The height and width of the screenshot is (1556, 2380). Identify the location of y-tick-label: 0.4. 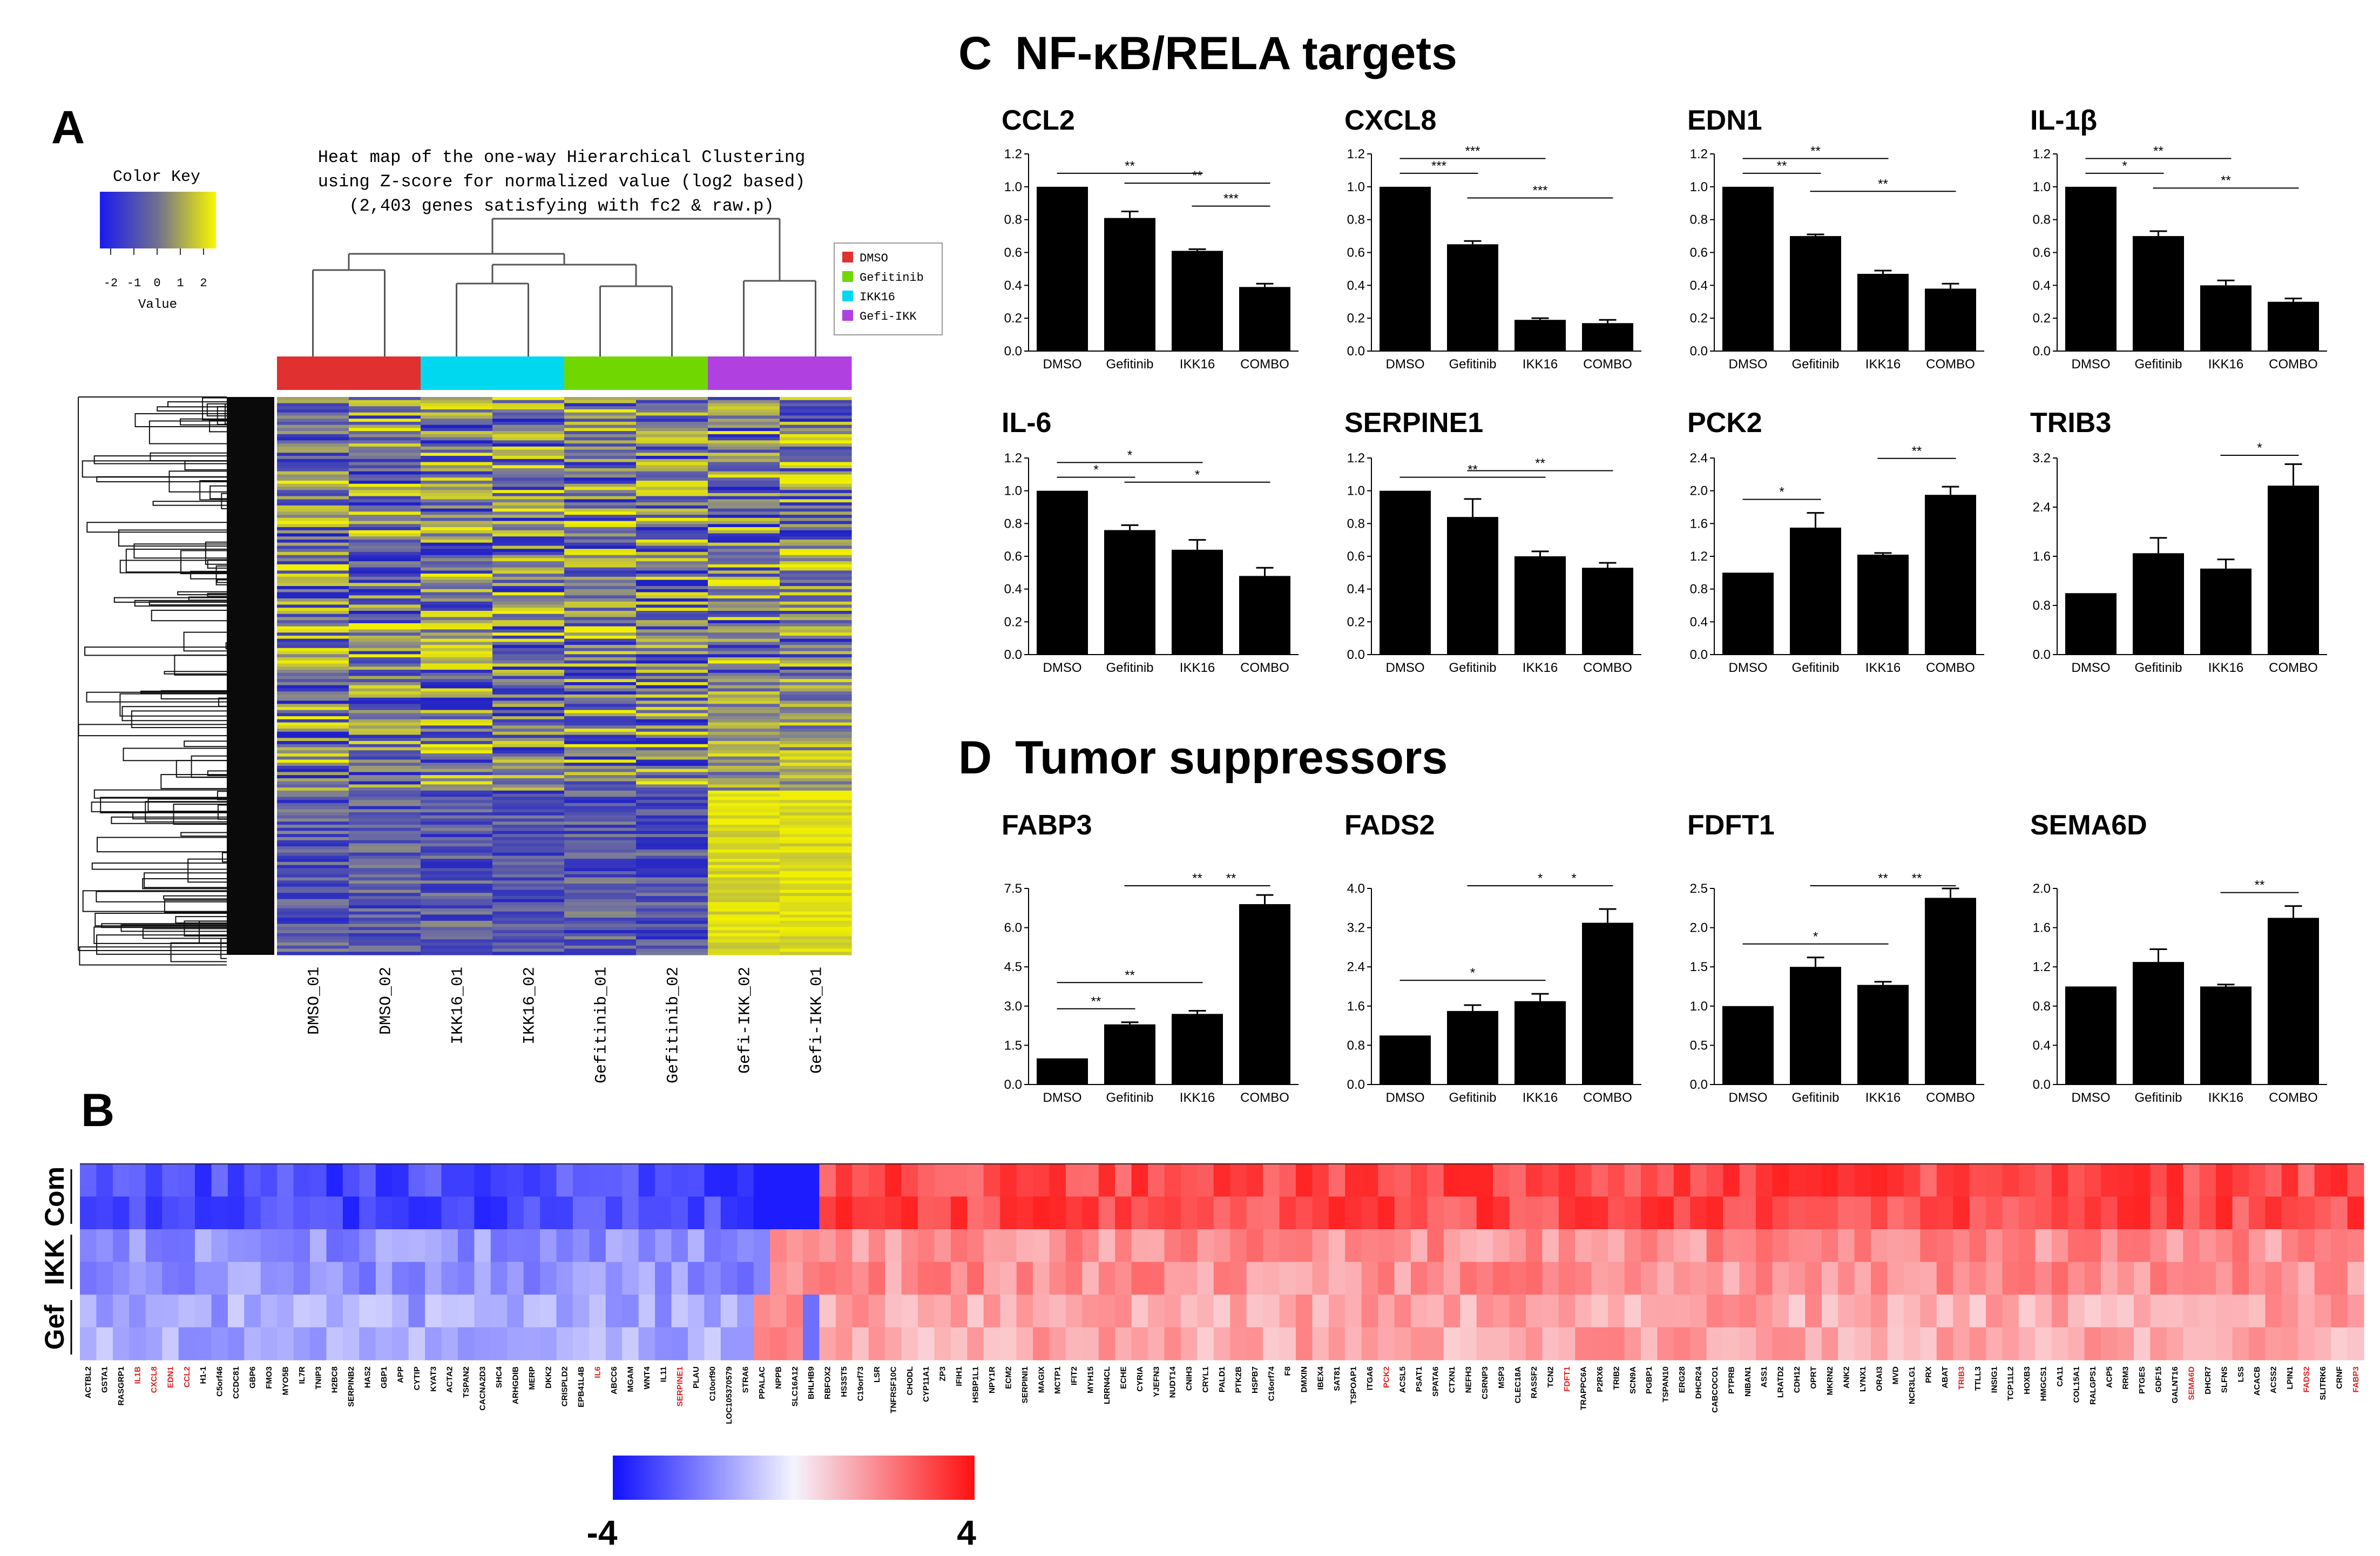
(2042, 285).